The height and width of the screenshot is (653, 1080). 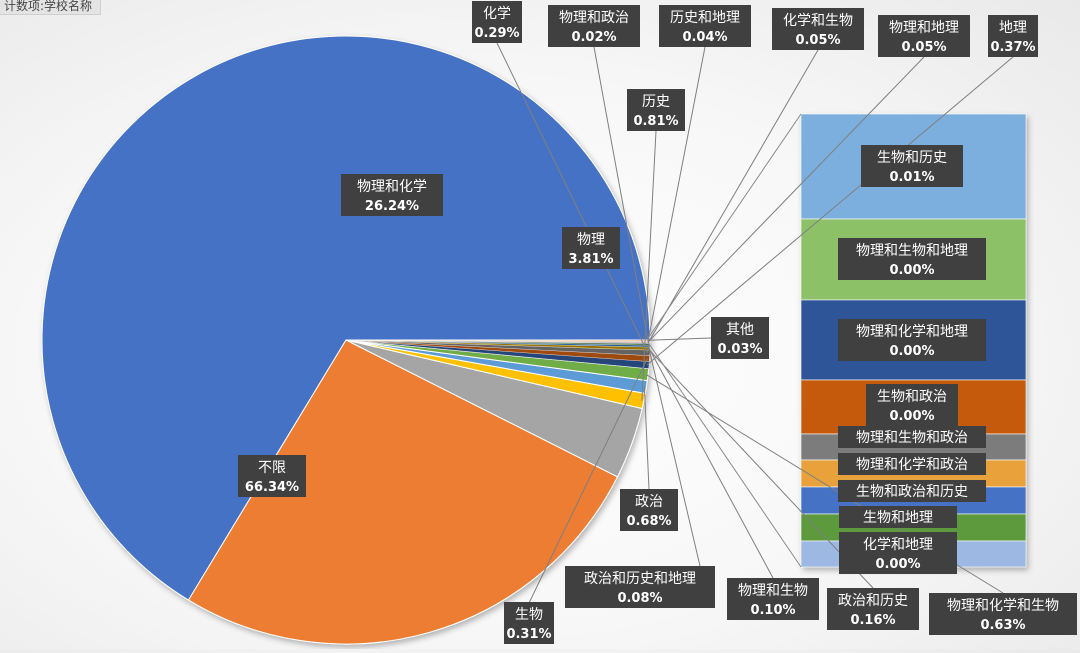 I want to click on bar-label-6: 生物和政治和历史, so click(x=912, y=491).